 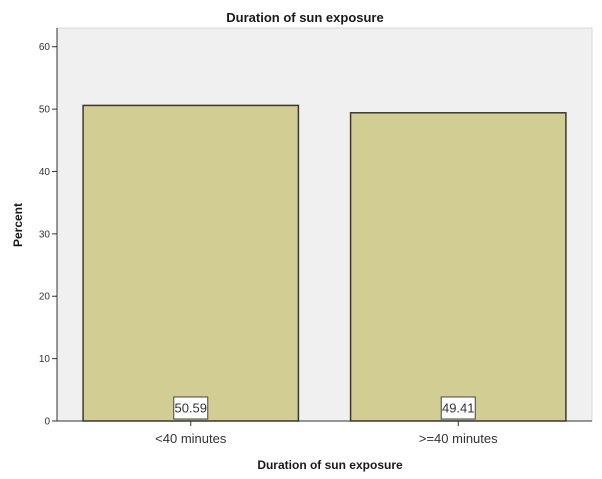 I want to click on y-tick-label: 50, so click(x=45, y=110).